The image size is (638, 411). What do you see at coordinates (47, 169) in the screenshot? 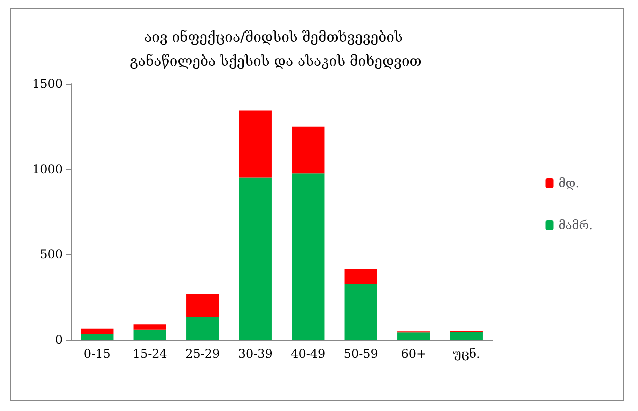
I see `y-tick-label: 1000` at bounding box center [47, 169].